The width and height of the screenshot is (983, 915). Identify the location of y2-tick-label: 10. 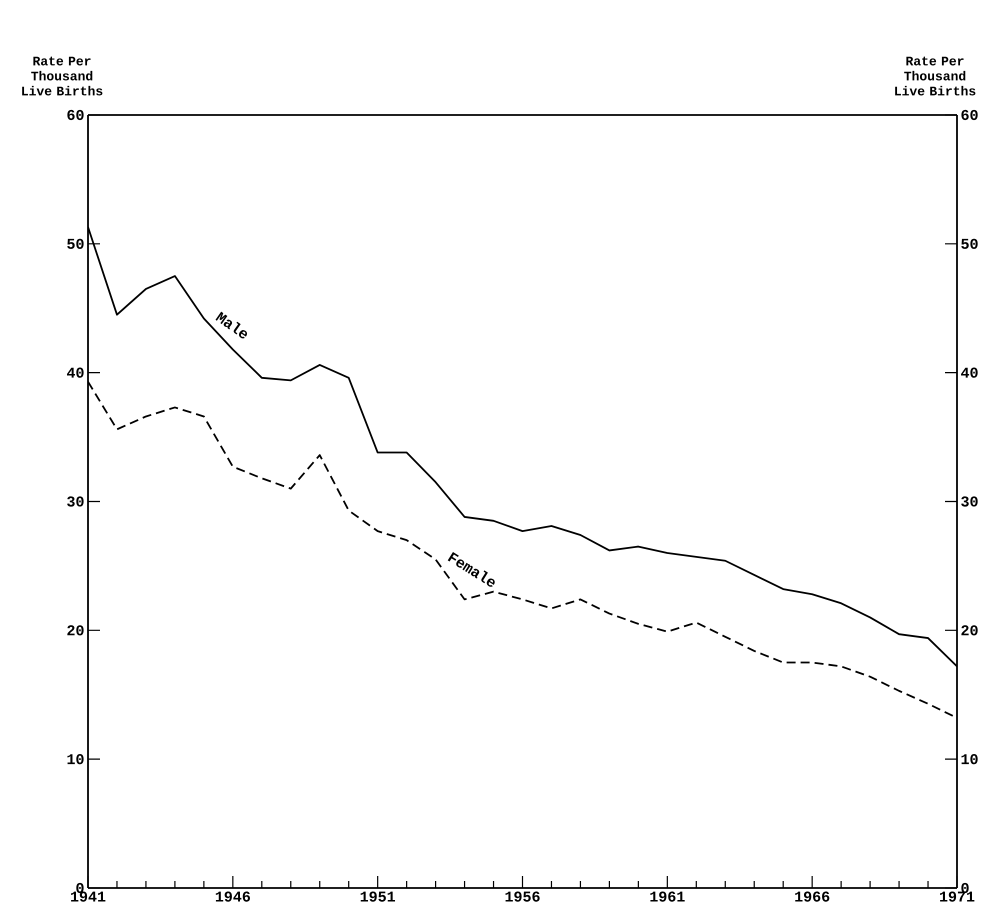
(970, 759).